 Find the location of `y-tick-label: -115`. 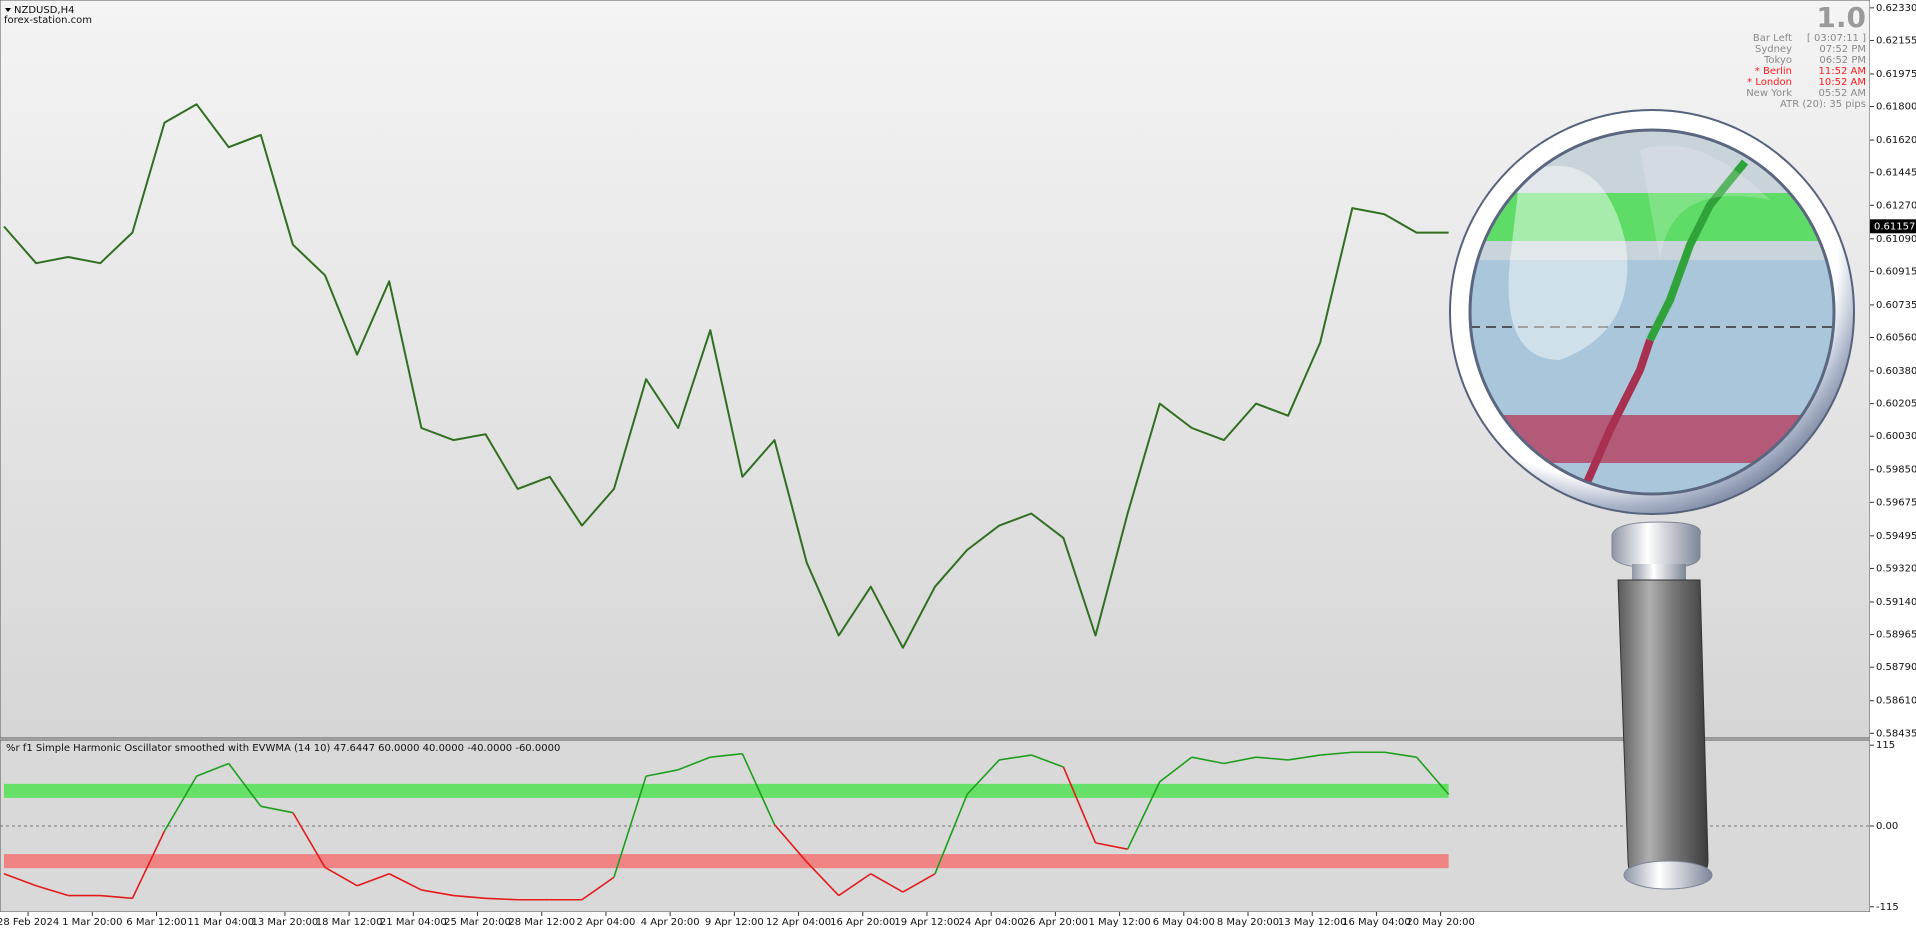

y-tick-label: -115 is located at coordinates (1887, 907).